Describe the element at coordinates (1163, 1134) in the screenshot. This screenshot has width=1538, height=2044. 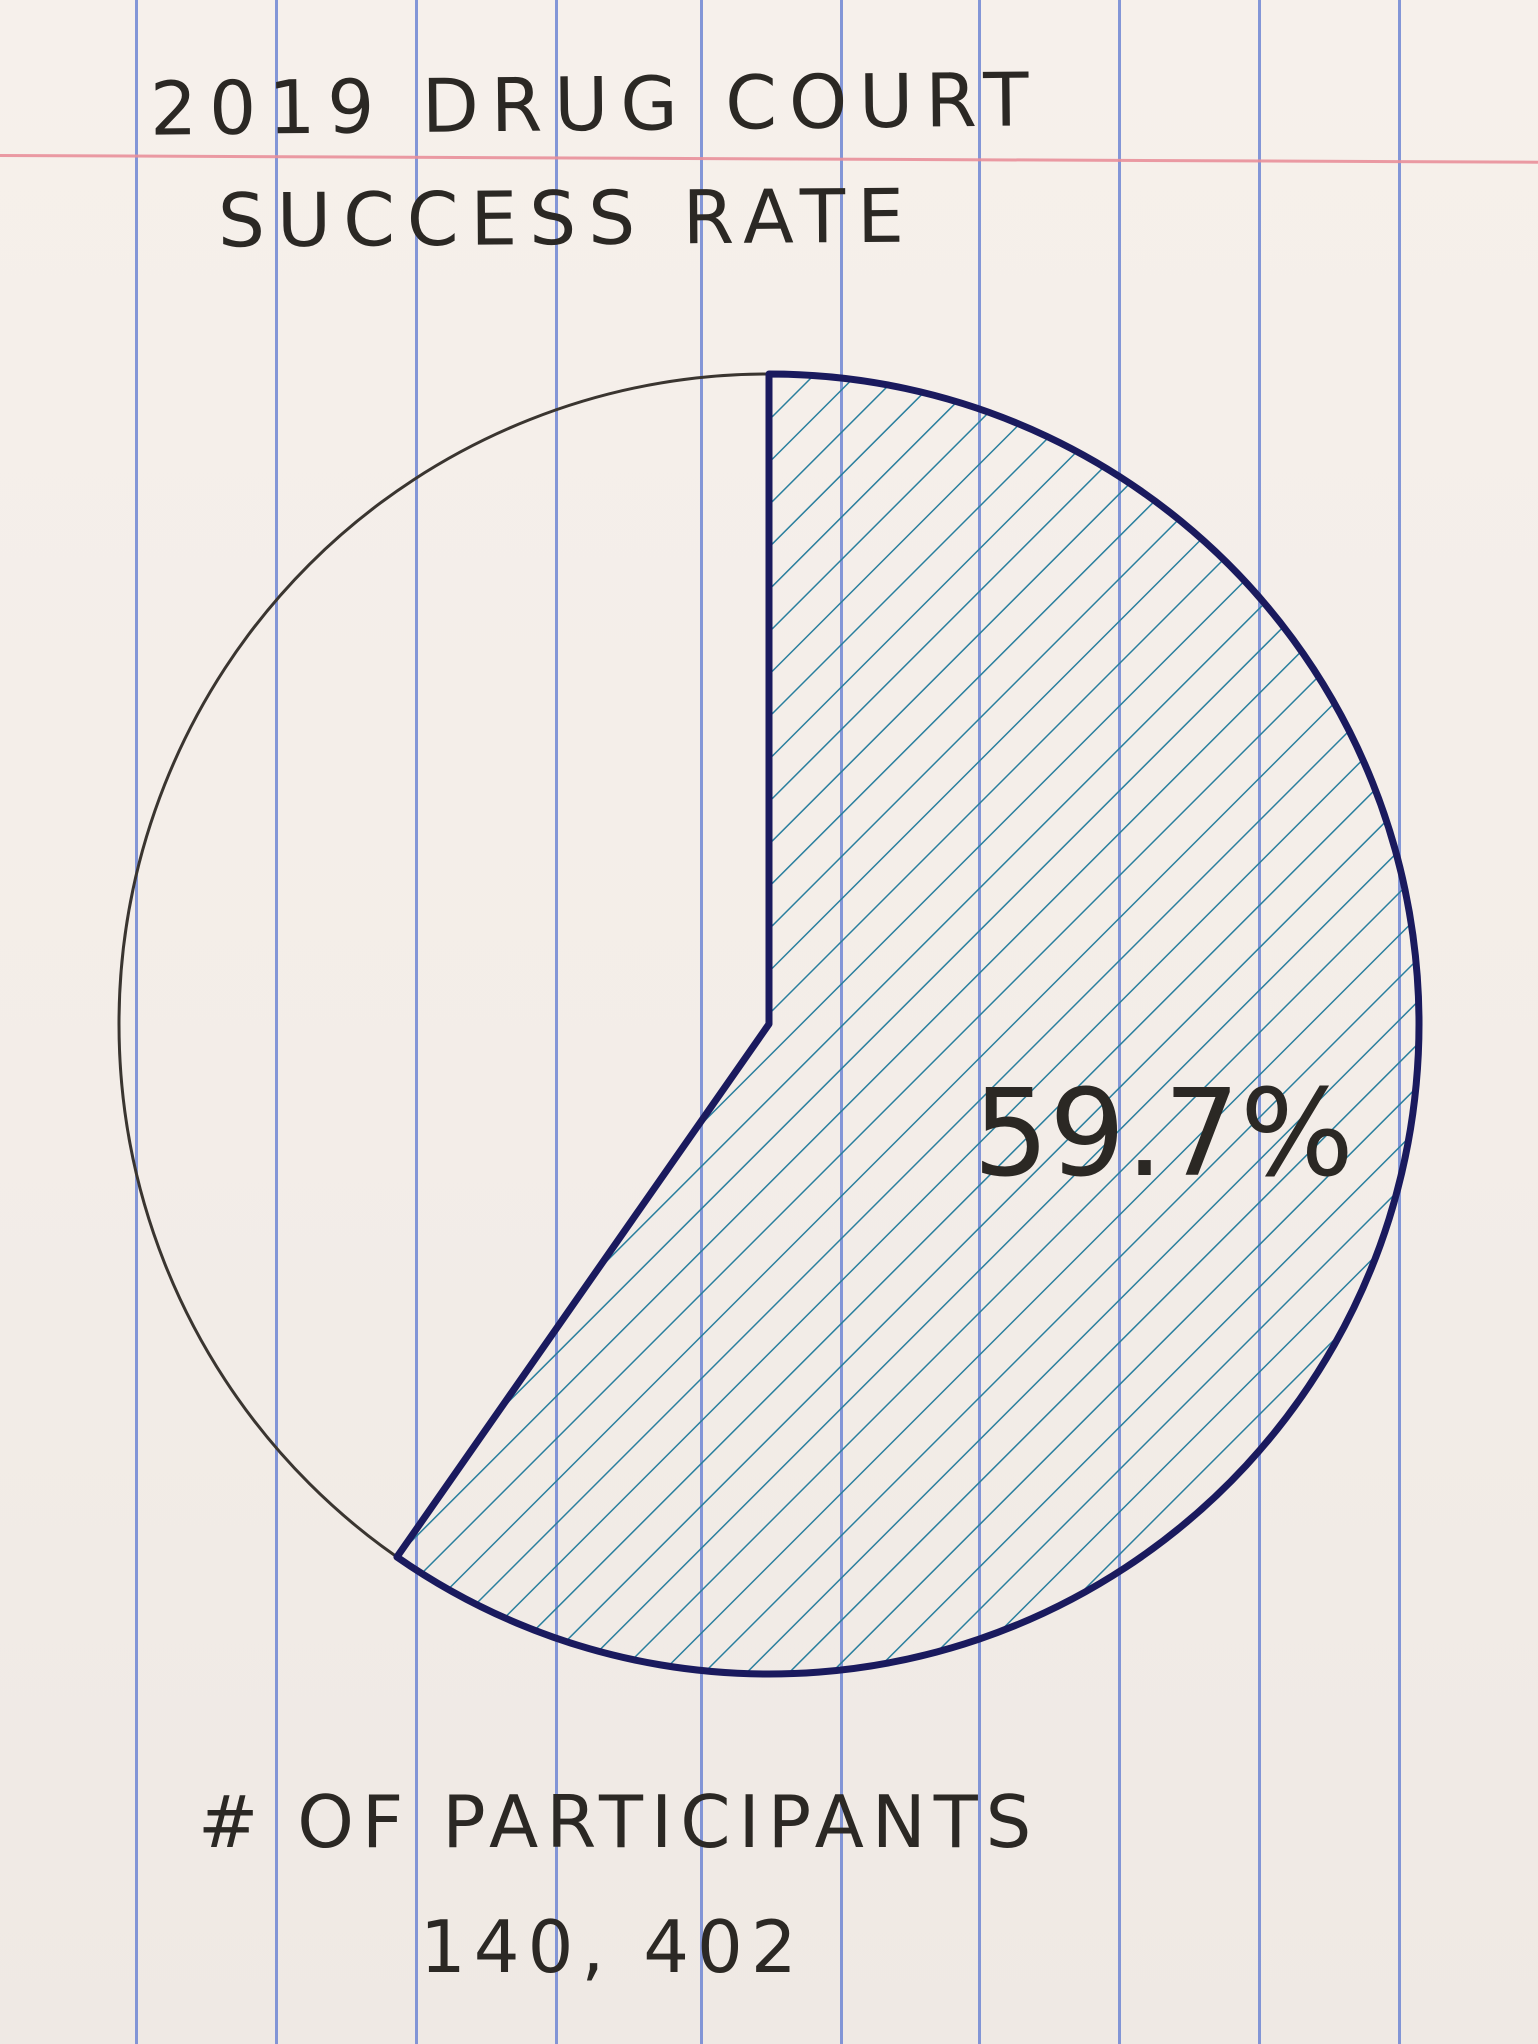
I see `slice-label: 59.7%` at that location.